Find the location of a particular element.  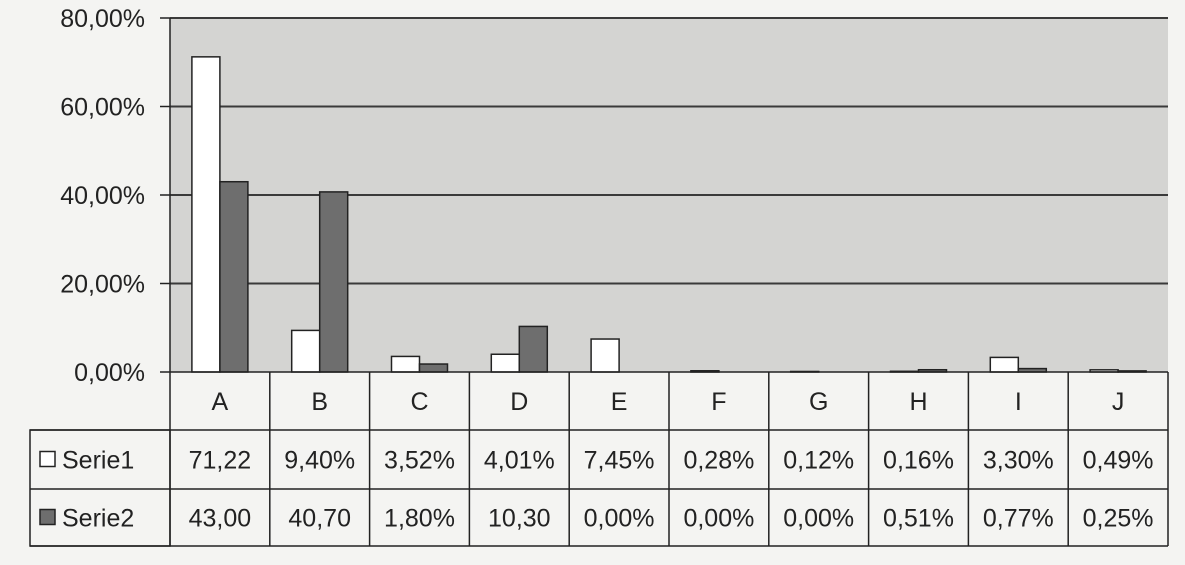

category-label: H is located at coordinates (918, 402).